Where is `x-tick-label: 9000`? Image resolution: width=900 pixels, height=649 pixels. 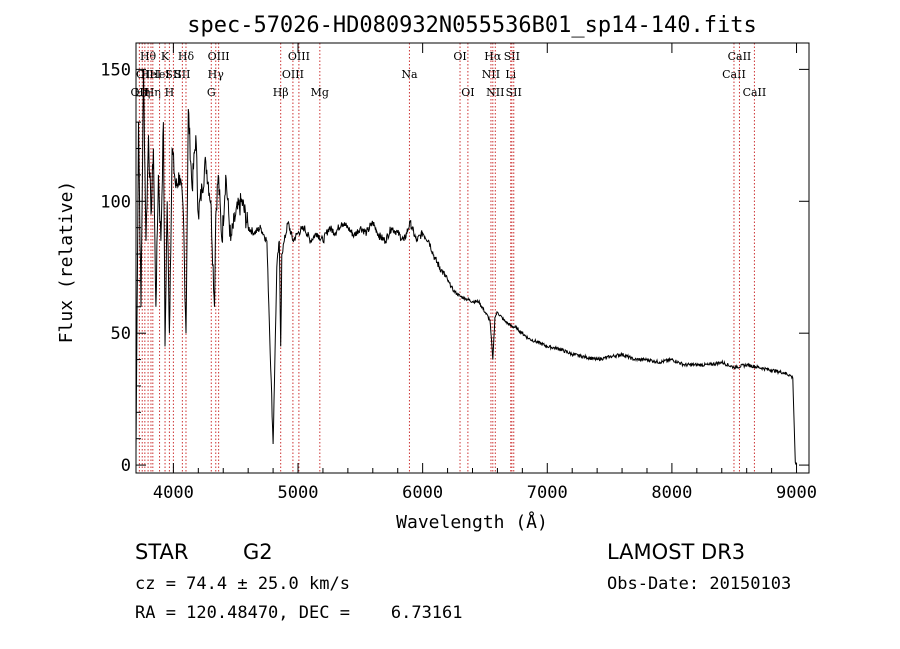
x-tick-label: 9000 is located at coordinates (796, 493).